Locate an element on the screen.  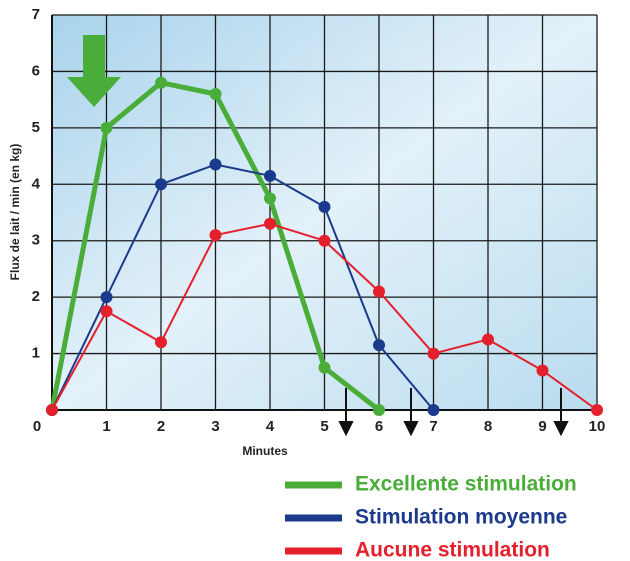
y-tick-label: 2 is located at coordinates (36, 296).